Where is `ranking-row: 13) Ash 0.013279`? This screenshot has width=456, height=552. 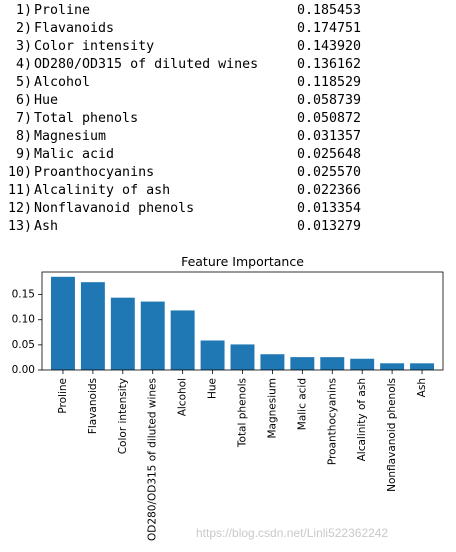 ranking-row: 13) Ash 0.013279 is located at coordinates (228, 227).